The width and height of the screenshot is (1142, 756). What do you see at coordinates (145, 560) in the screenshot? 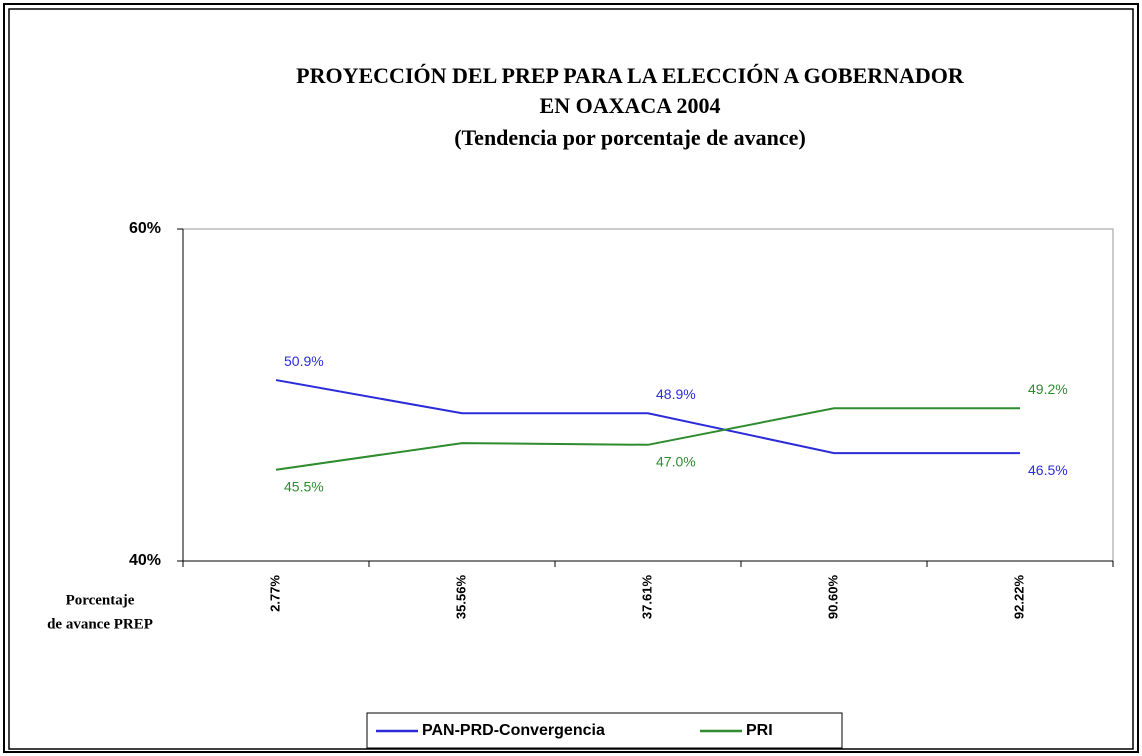
I see `y-tick-label: 40%` at bounding box center [145, 560].